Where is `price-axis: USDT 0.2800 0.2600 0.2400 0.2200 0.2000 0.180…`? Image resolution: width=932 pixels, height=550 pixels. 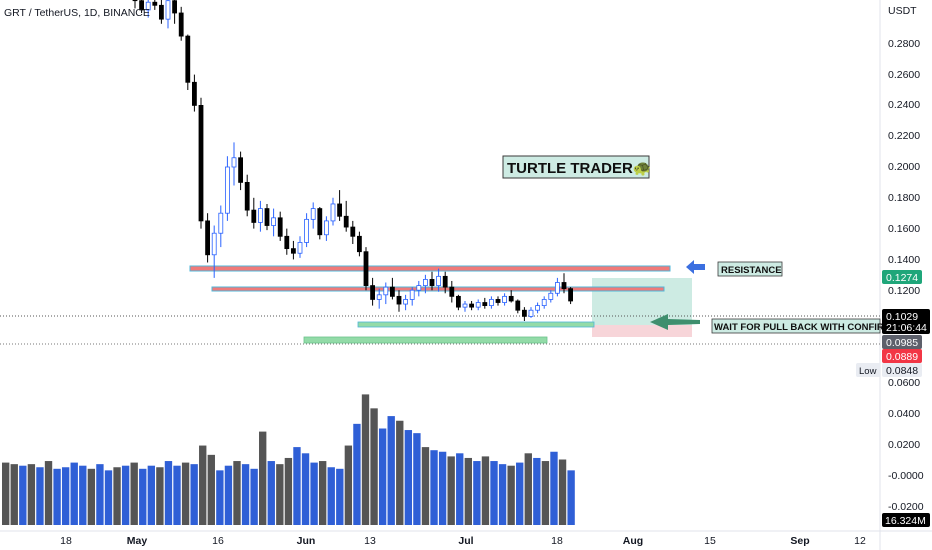 price-axis: USDT 0.2800 0.2600 0.2400 0.2200 0.2000 0.180… is located at coordinates (906, 259).